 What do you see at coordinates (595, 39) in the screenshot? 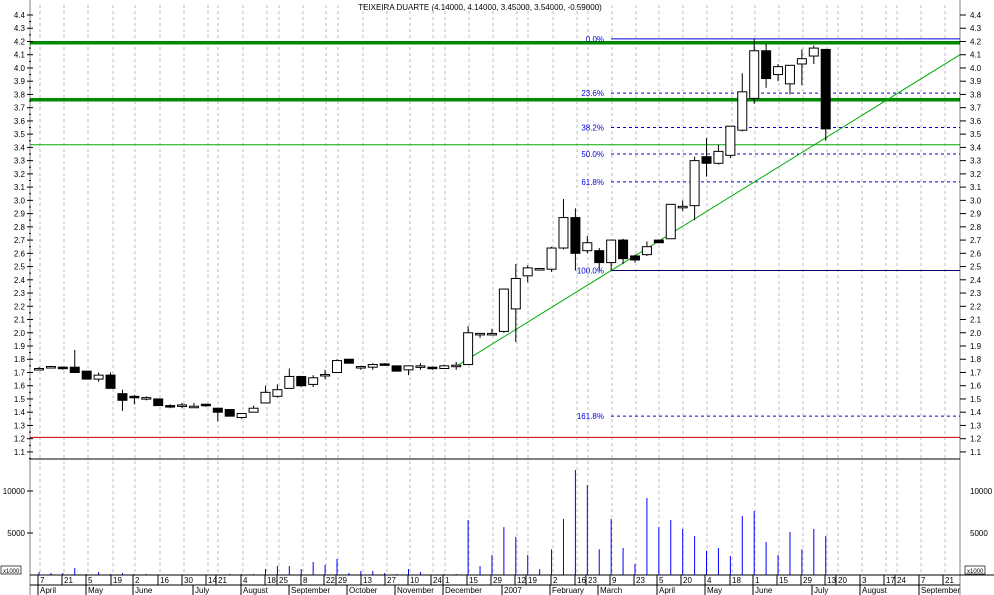
I see `fib-level-label: 0.0%` at bounding box center [595, 39].